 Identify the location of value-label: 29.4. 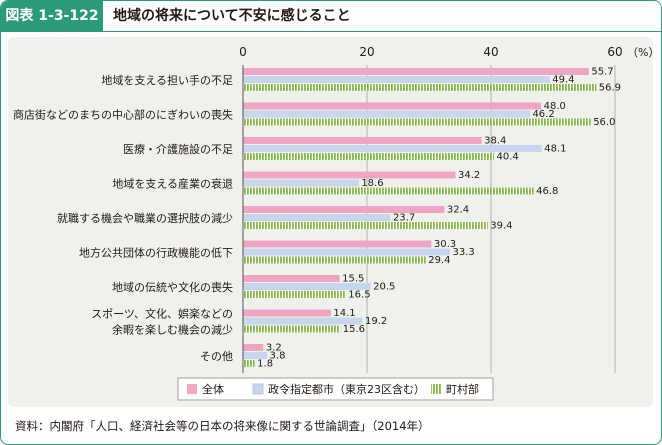
(439, 260).